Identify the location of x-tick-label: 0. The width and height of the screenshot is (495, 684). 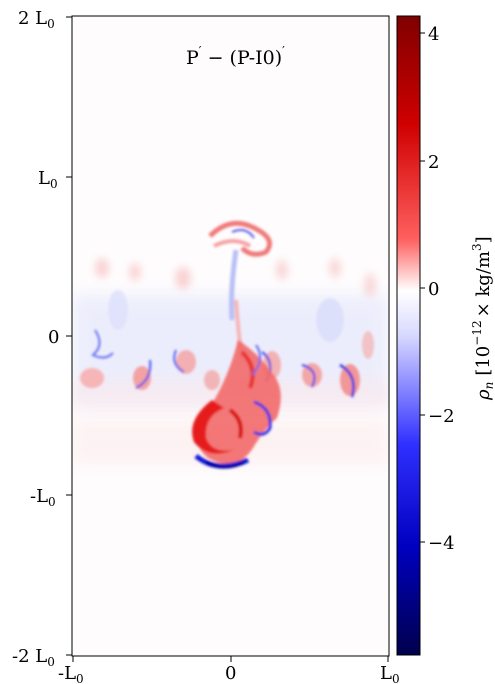
(230, 673).